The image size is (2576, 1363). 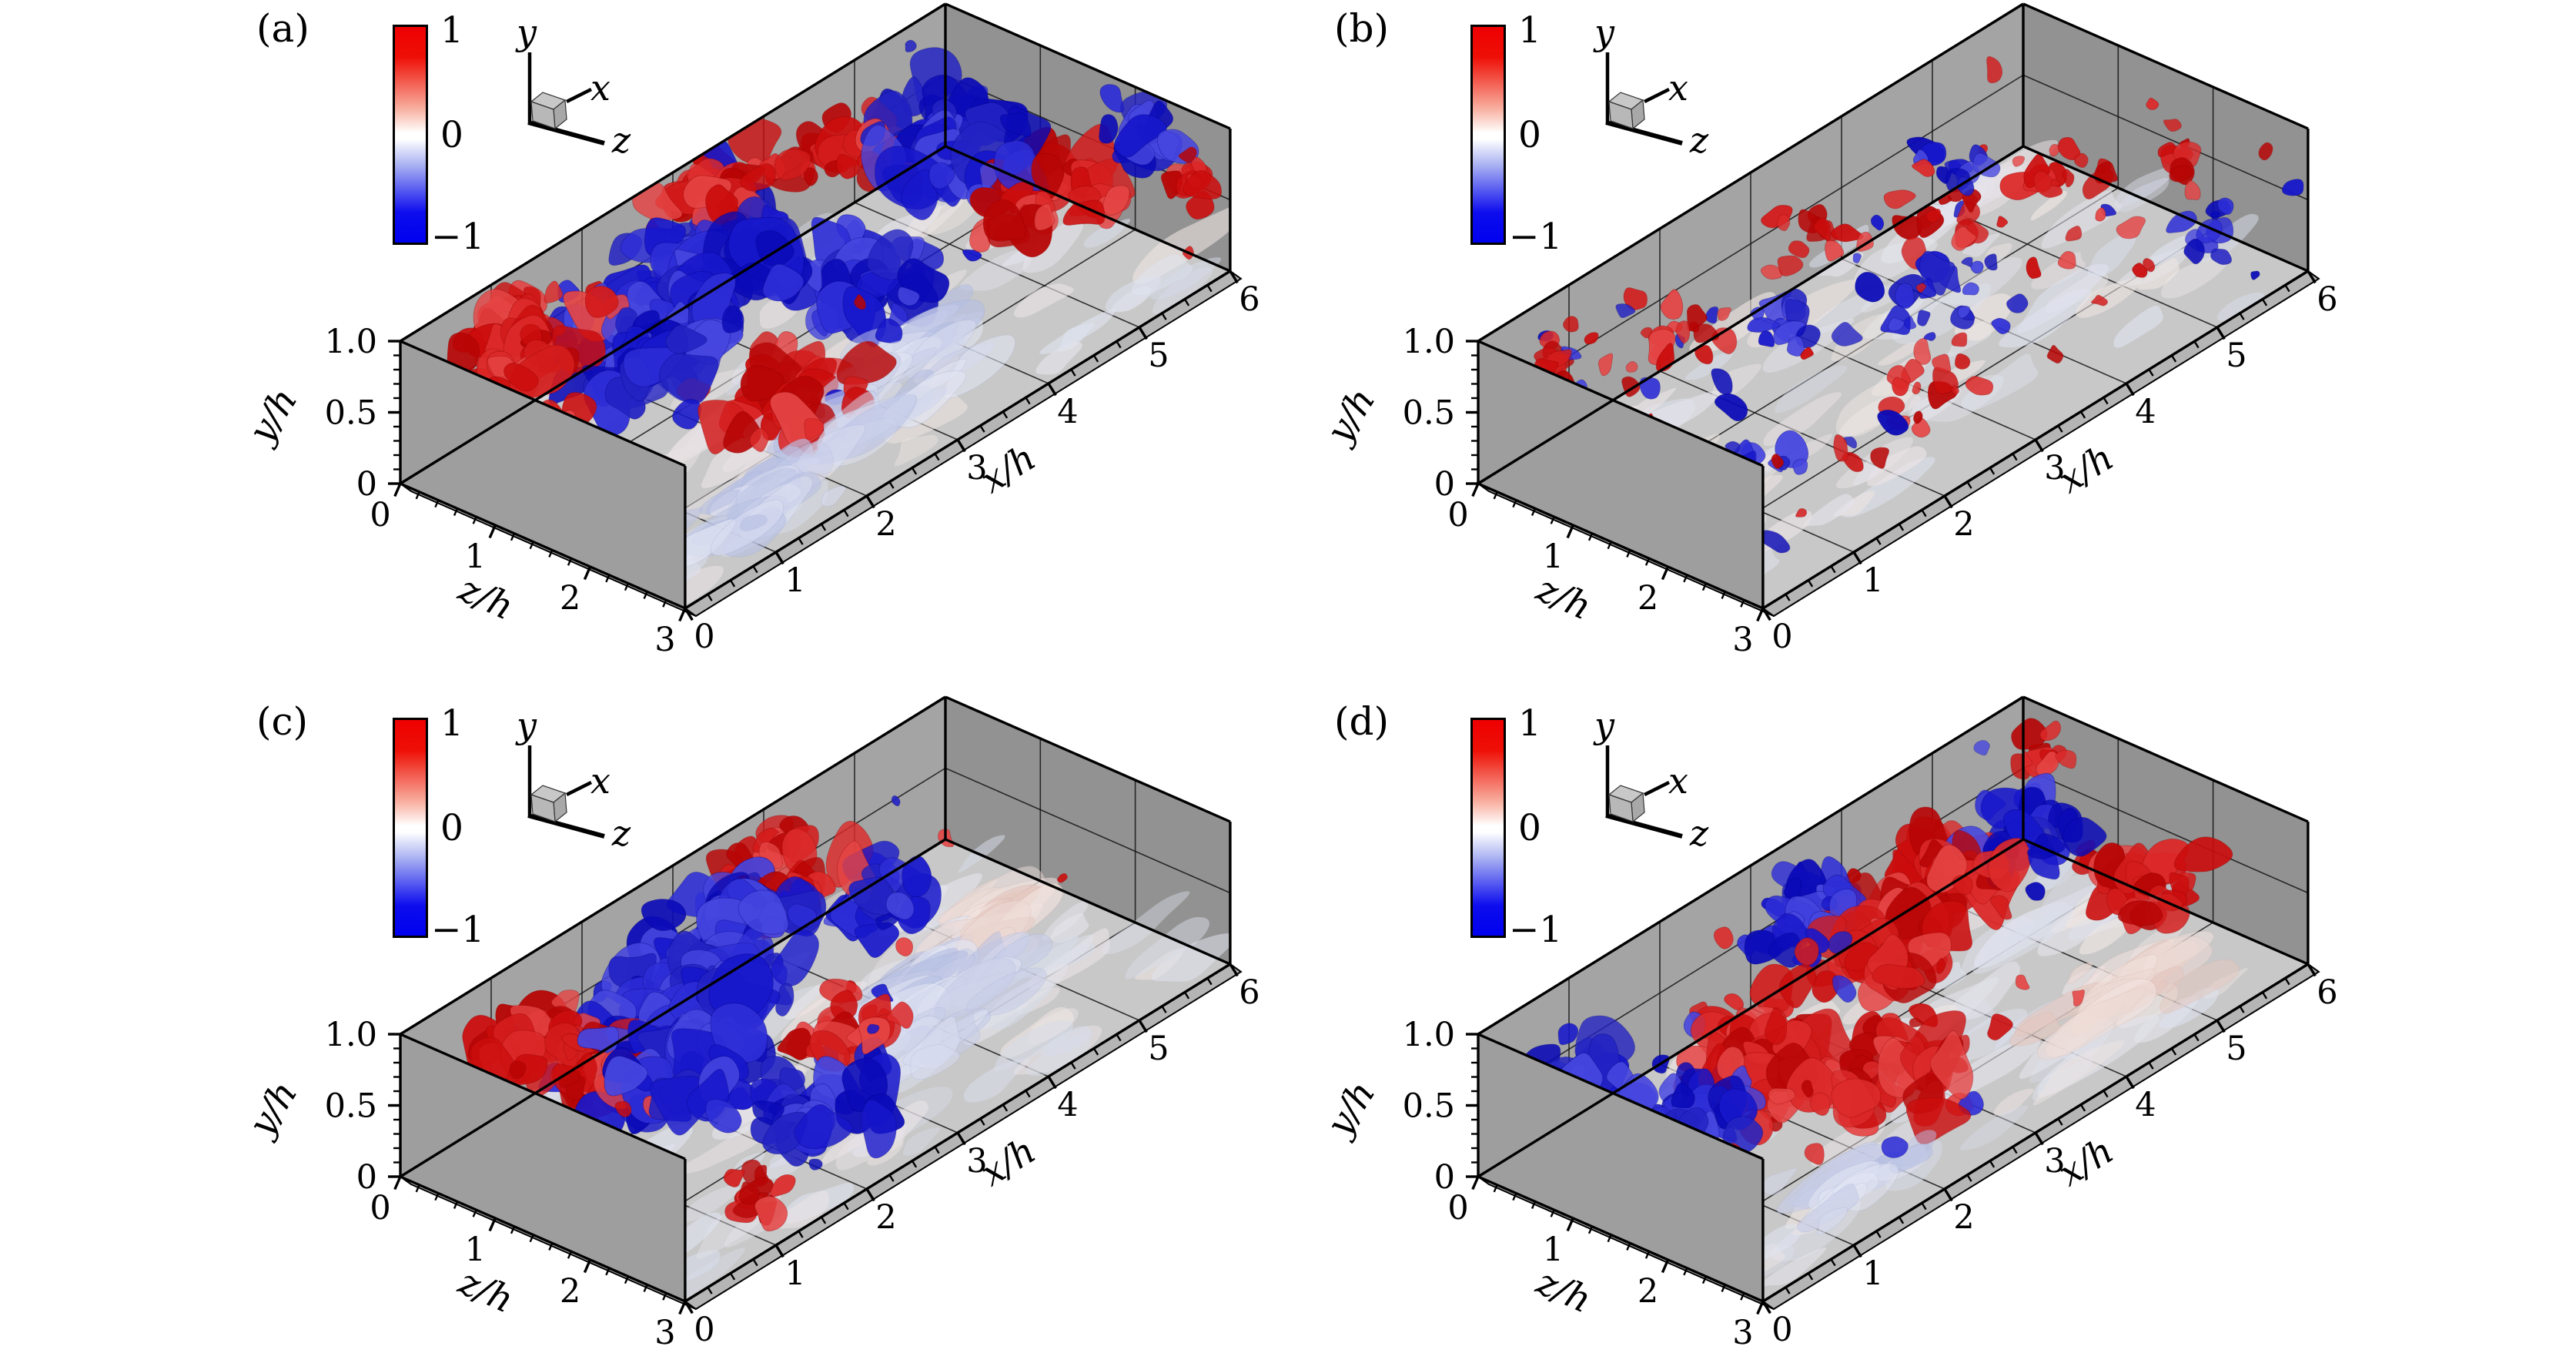 I want to click on panel-d-label: (d), so click(x=1362, y=721).